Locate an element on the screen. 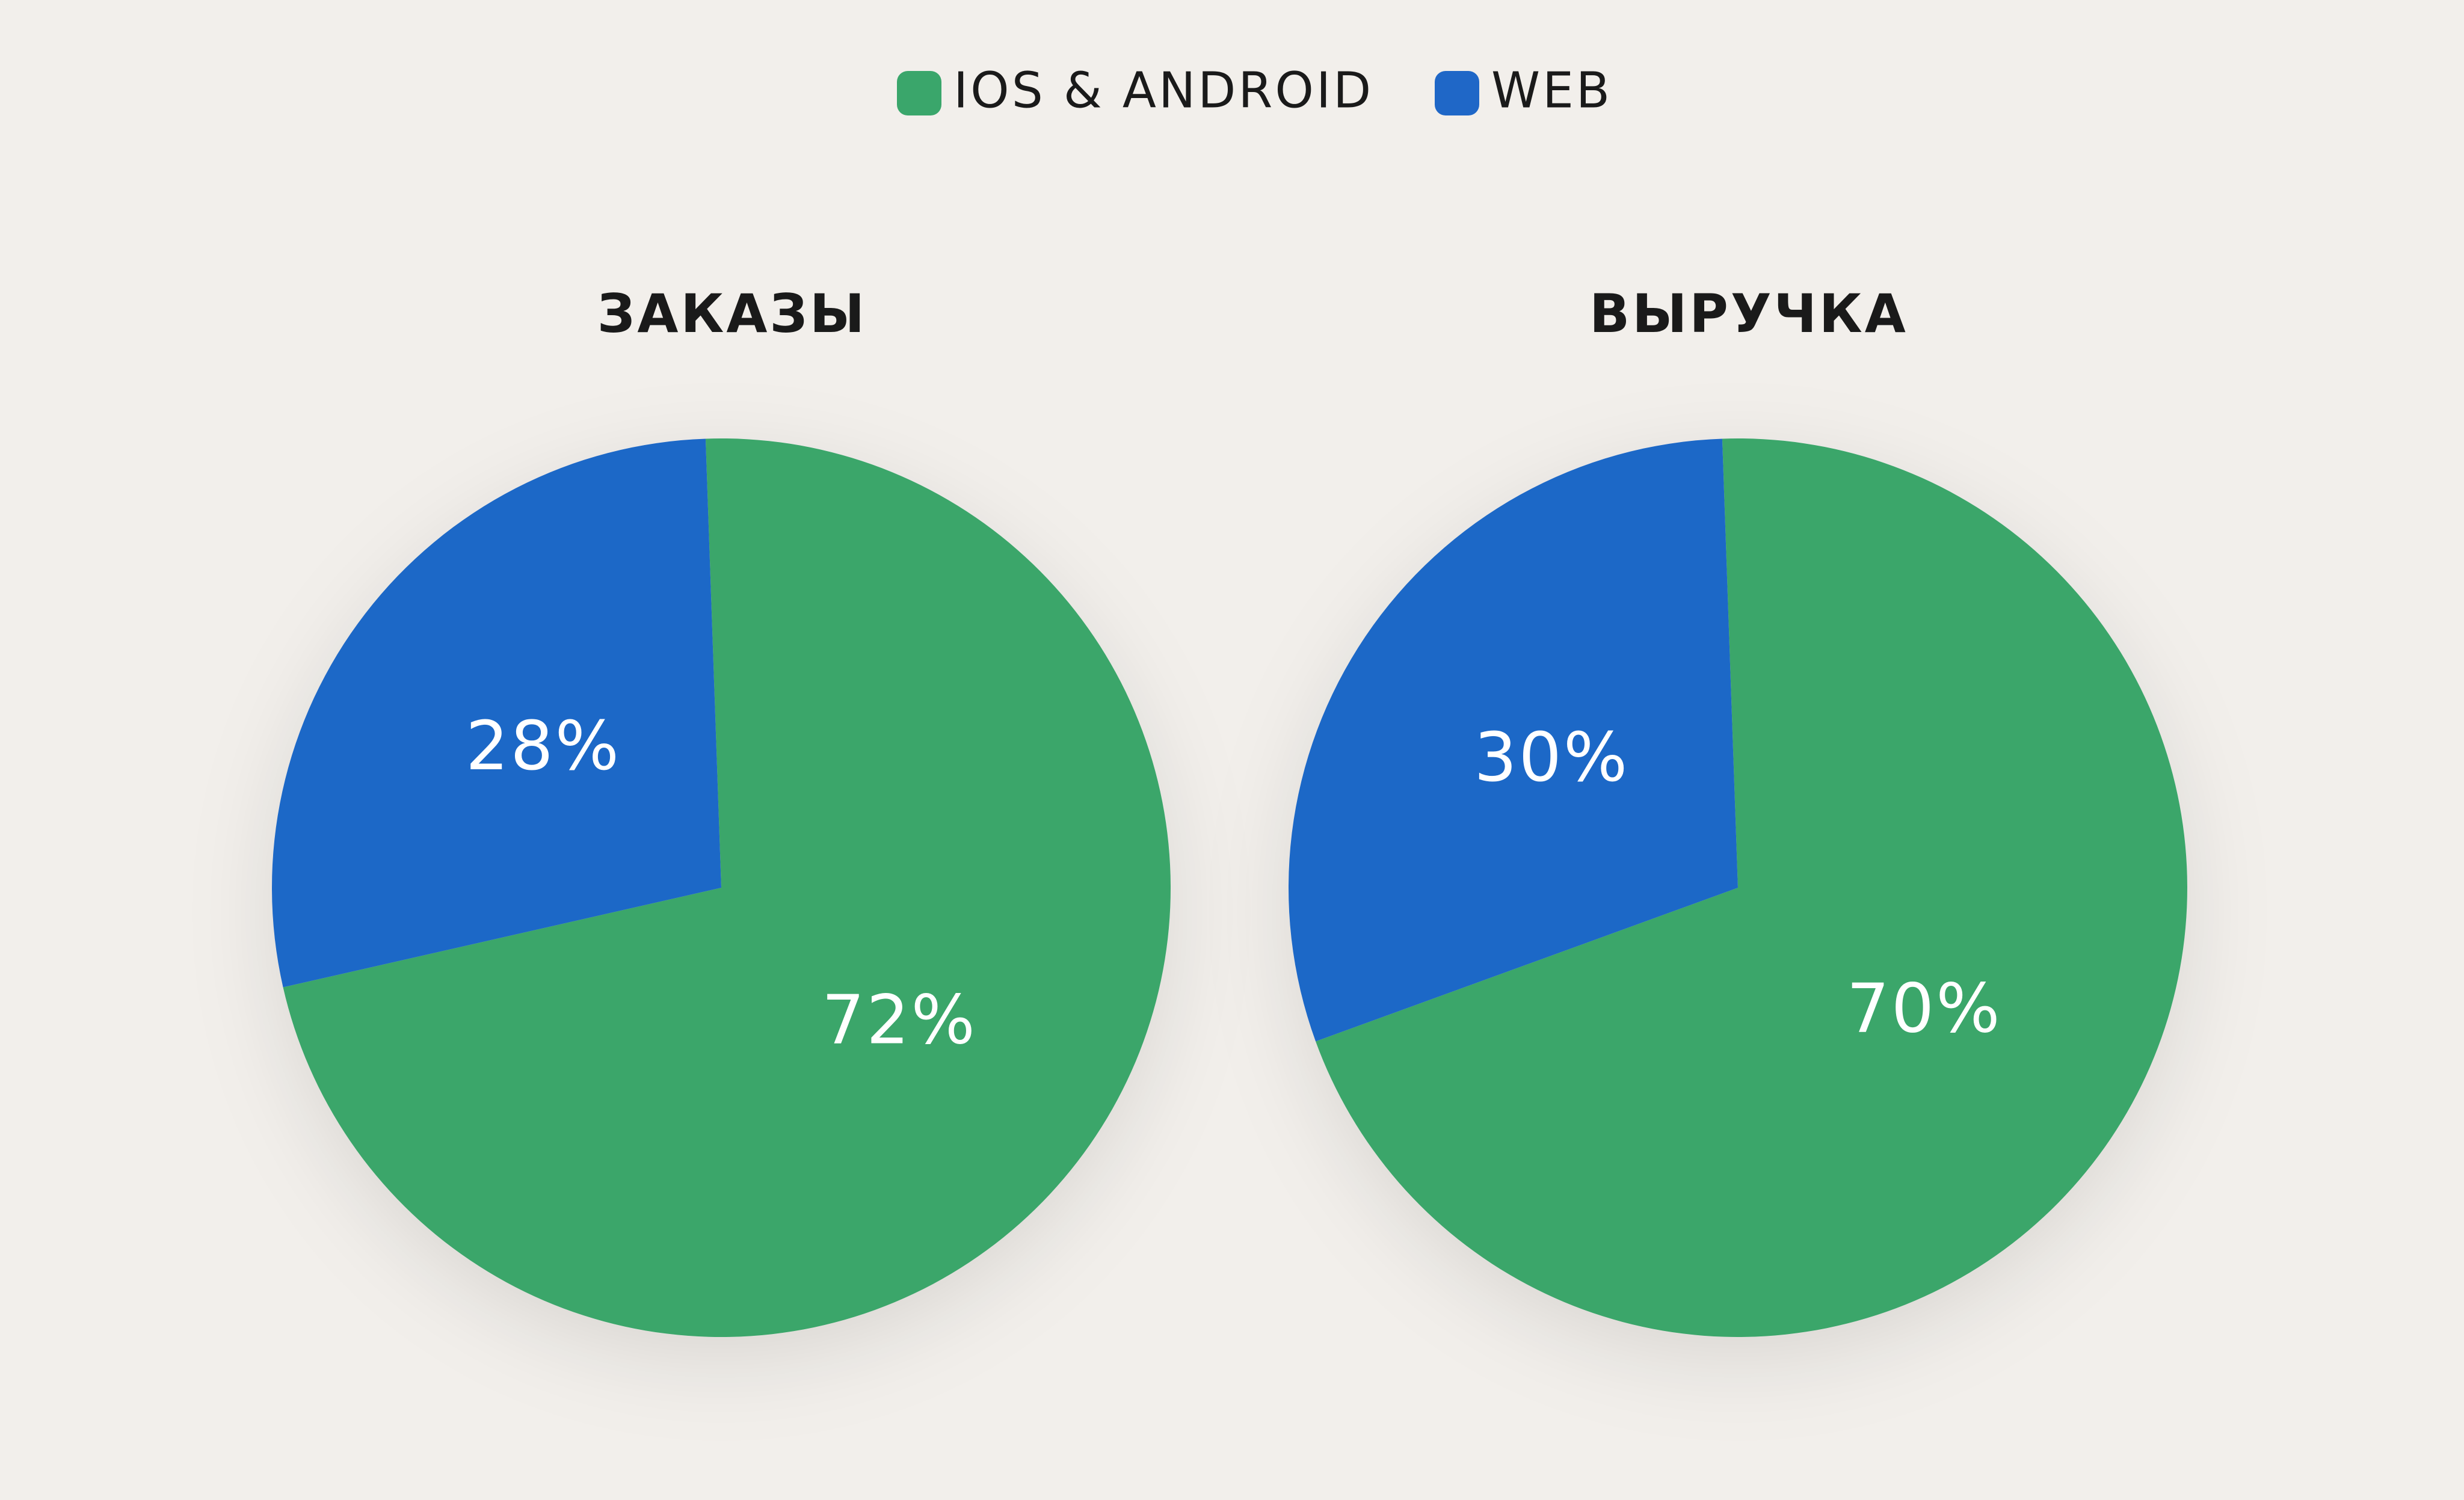 The image size is (2464, 1500). legend-label: IOS & ANDROID is located at coordinates (1163, 91).